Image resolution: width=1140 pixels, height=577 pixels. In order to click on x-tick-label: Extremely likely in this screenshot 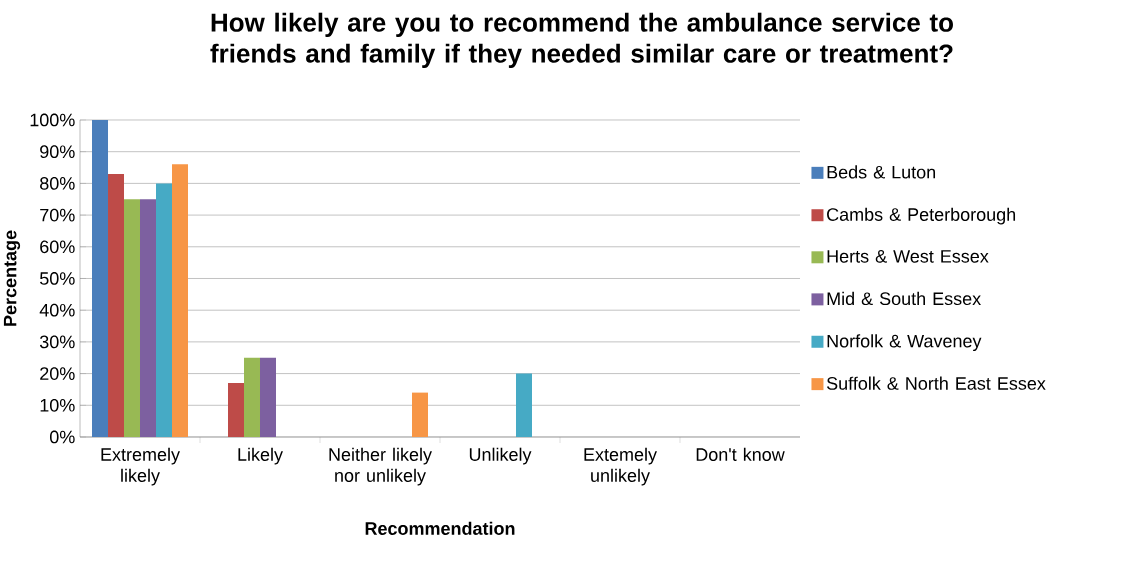, I will do `click(140, 466)`.